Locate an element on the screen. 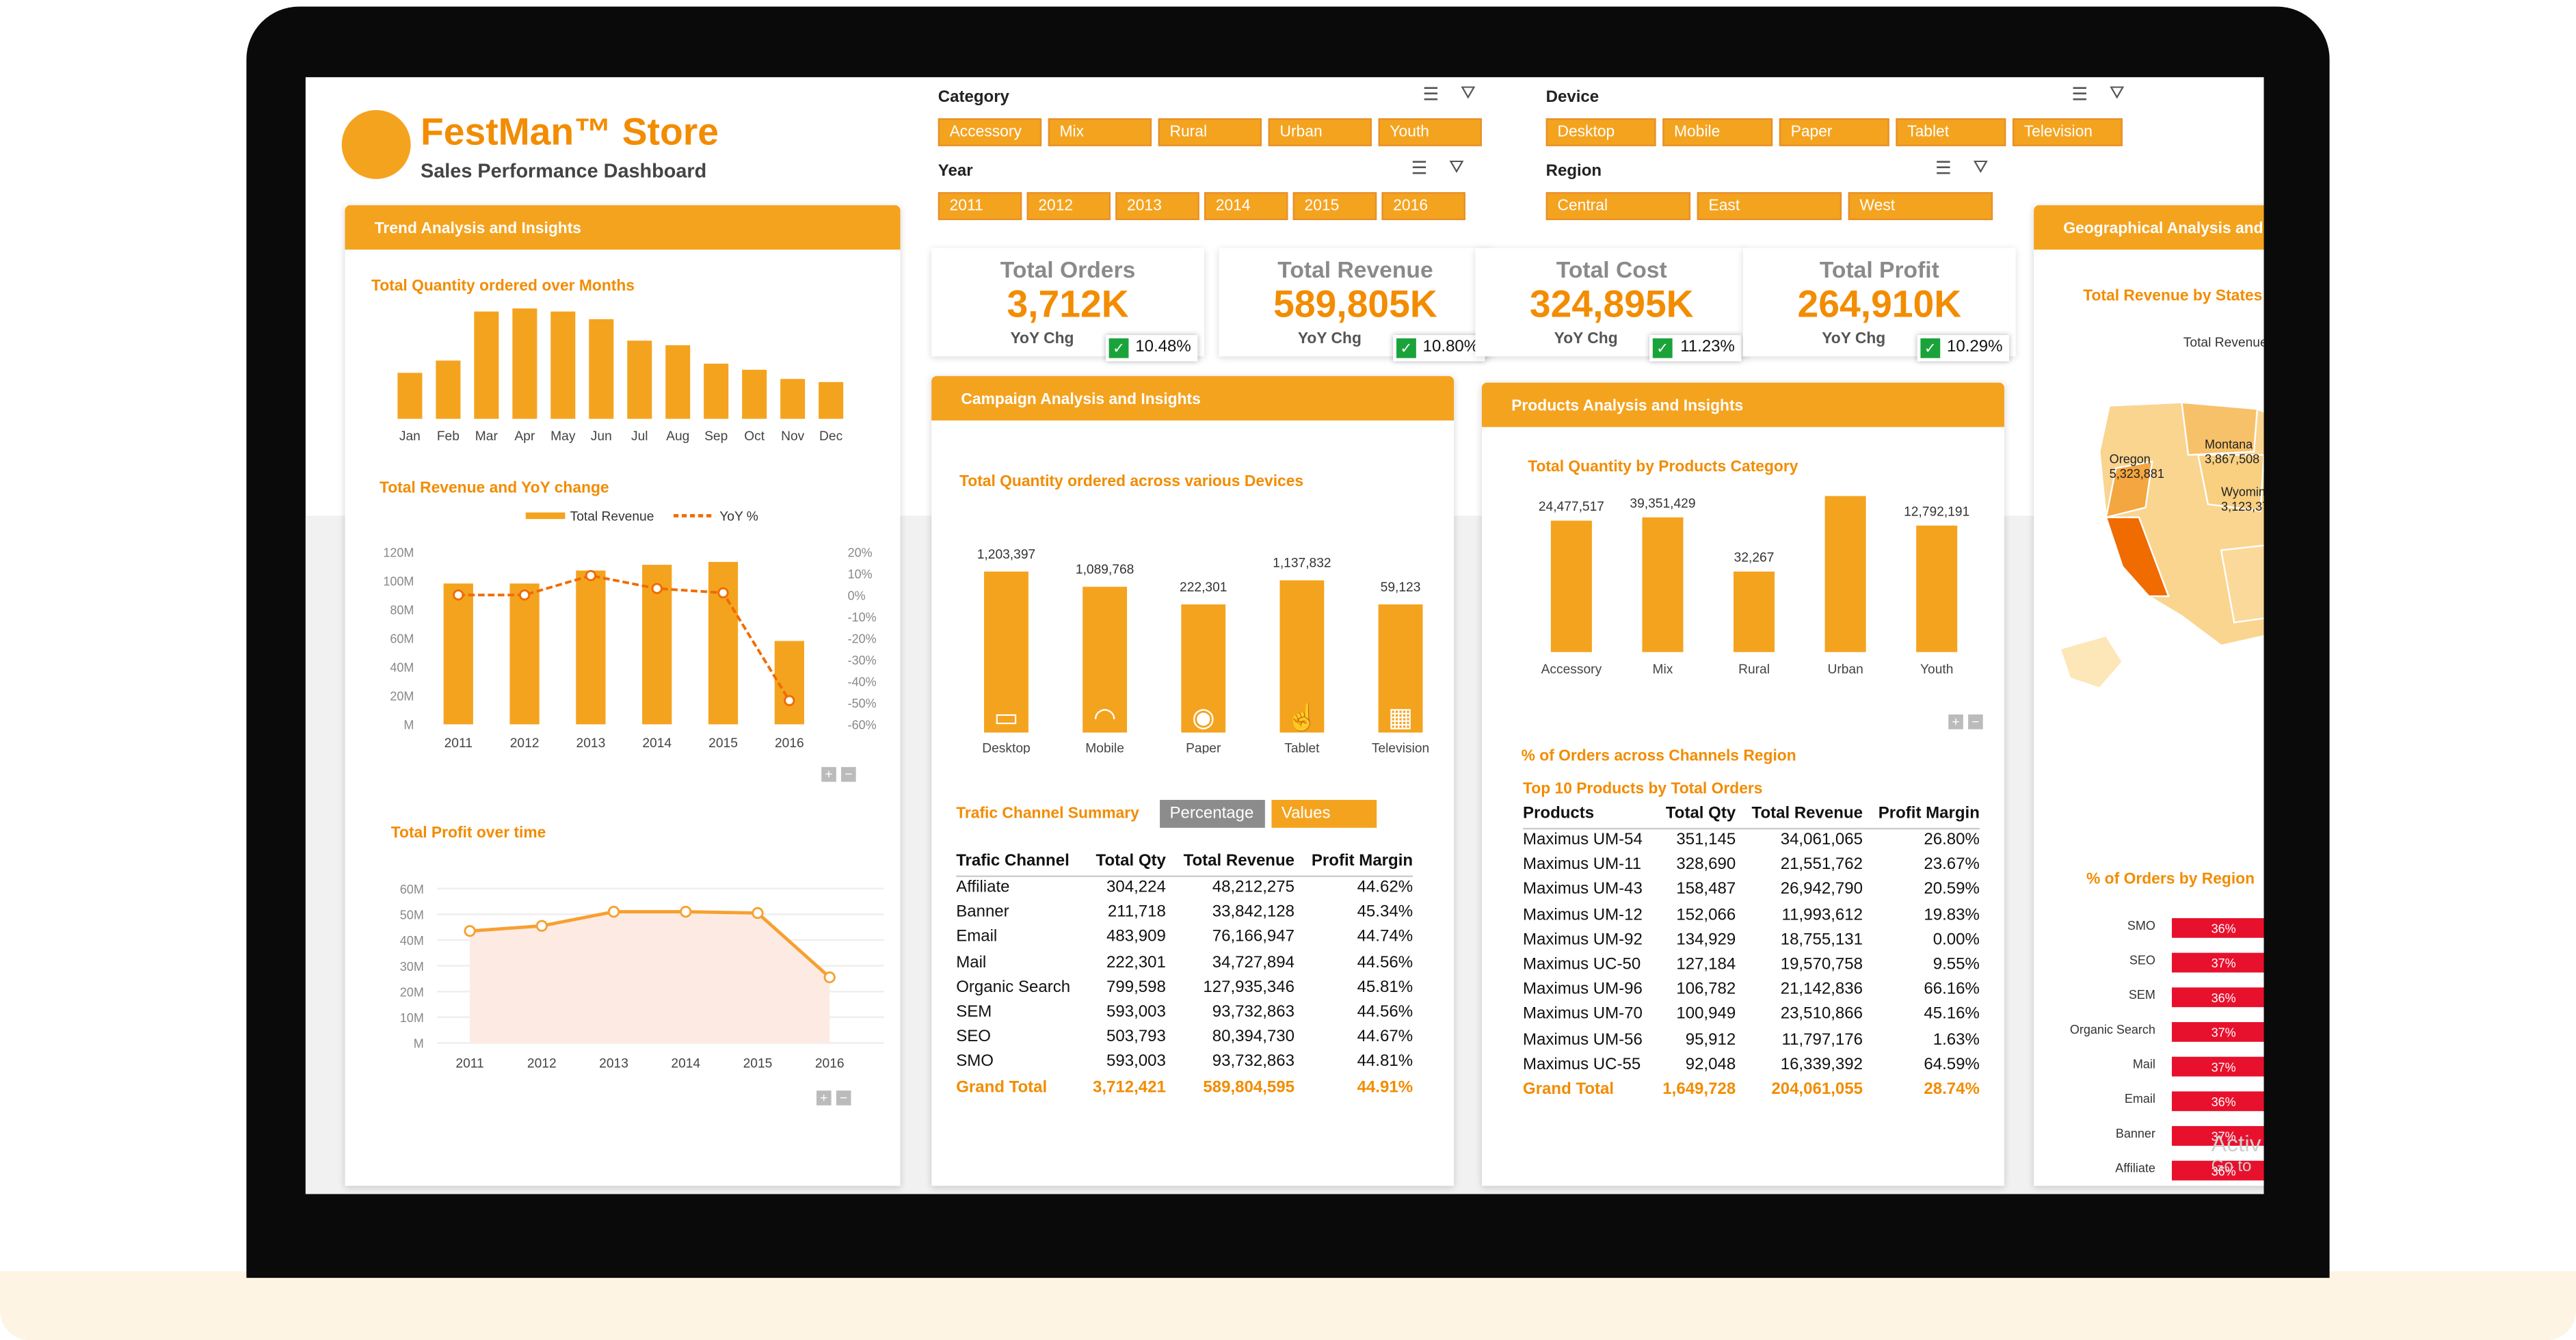 This screenshot has width=2576, height=1340. year-chip-2016: 2016 is located at coordinates (1423, 206).